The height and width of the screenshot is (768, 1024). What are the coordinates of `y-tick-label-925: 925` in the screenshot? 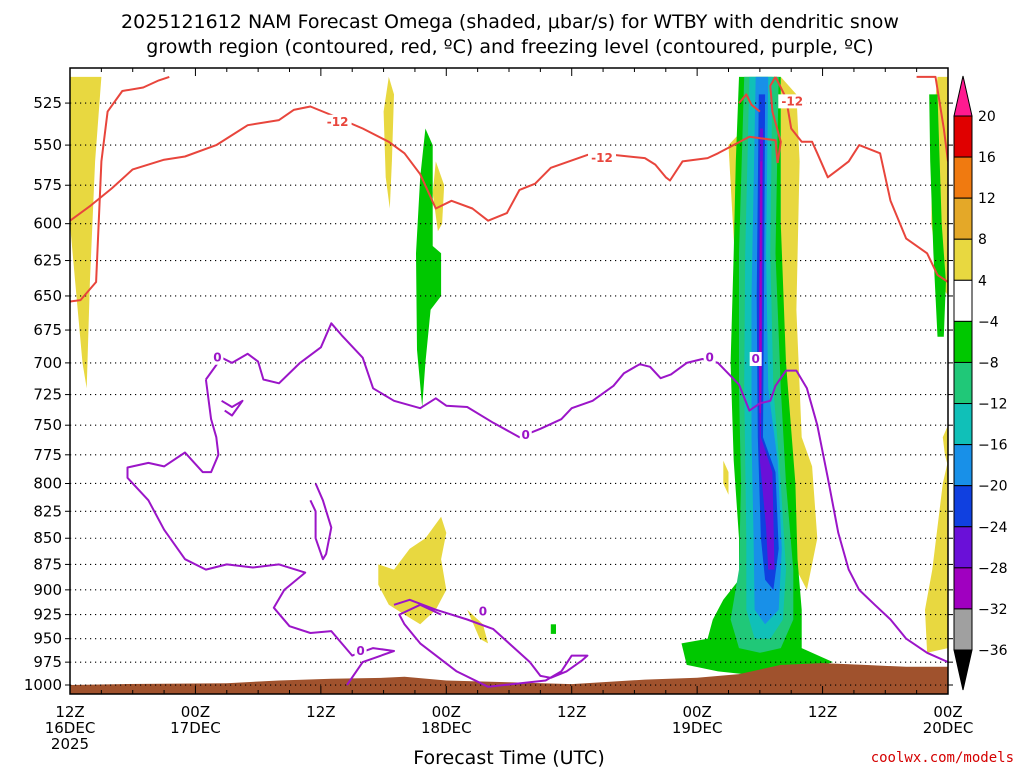 It's located at (47, 615).